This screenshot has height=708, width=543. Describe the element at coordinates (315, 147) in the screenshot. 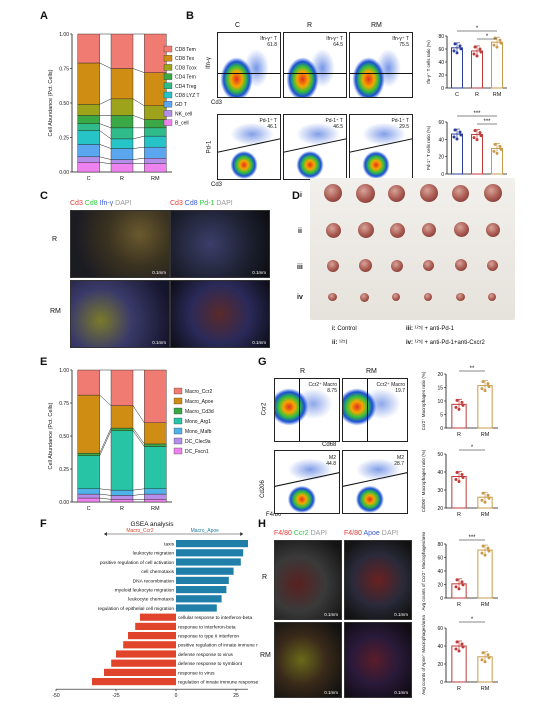

I see `flow-plot-r-pd1: Pd-1⁺ T 46.5` at that location.